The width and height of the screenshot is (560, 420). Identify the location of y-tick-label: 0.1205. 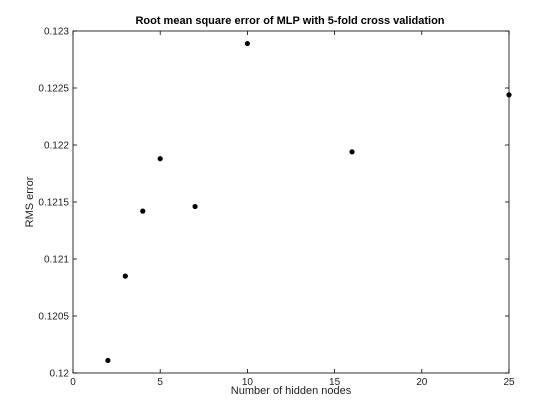
(53, 317).